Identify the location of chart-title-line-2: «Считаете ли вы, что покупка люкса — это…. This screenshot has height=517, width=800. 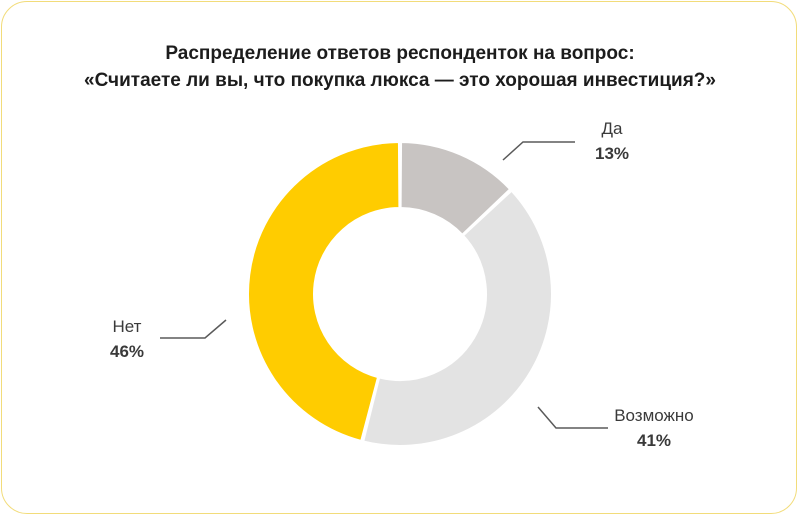
(400, 80).